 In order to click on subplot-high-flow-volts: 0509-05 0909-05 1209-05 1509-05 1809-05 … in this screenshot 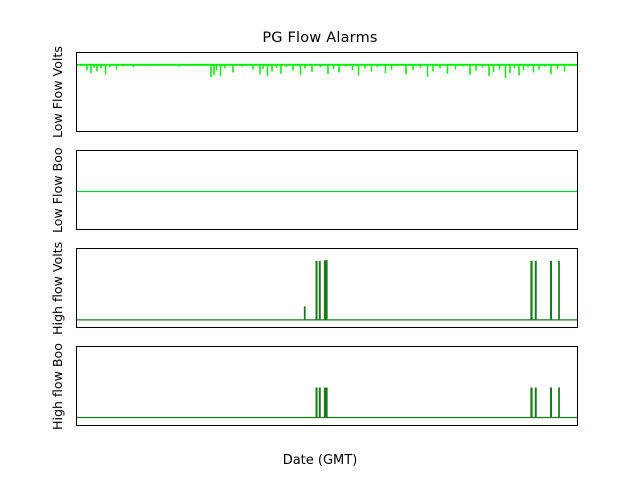, I will do `click(327, 288)`.